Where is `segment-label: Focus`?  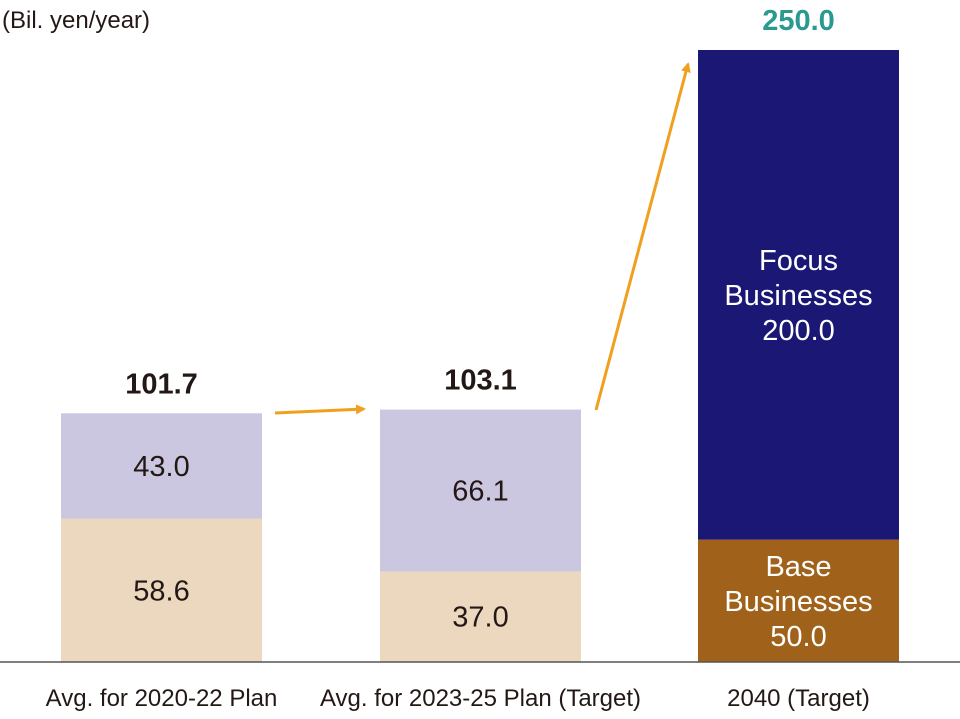 segment-label: Focus is located at coordinates (798, 261).